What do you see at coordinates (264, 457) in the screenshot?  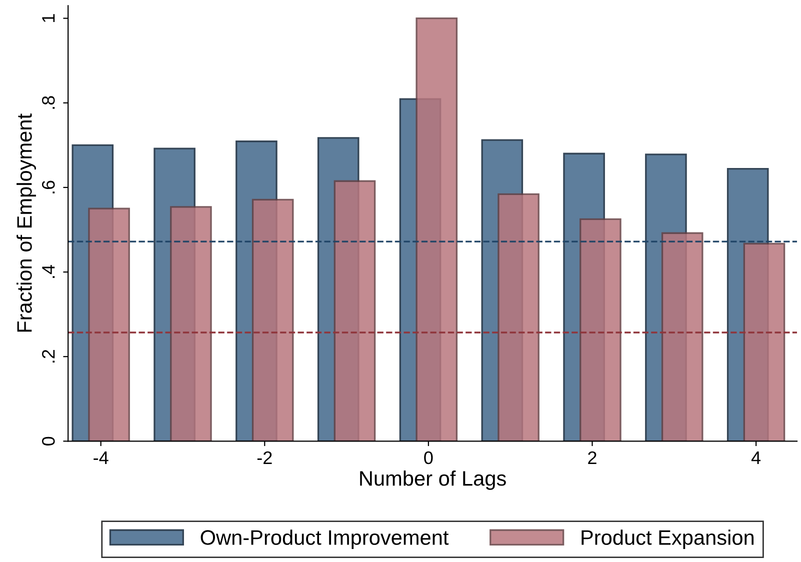 I see `x-tick-label: -2` at bounding box center [264, 457].